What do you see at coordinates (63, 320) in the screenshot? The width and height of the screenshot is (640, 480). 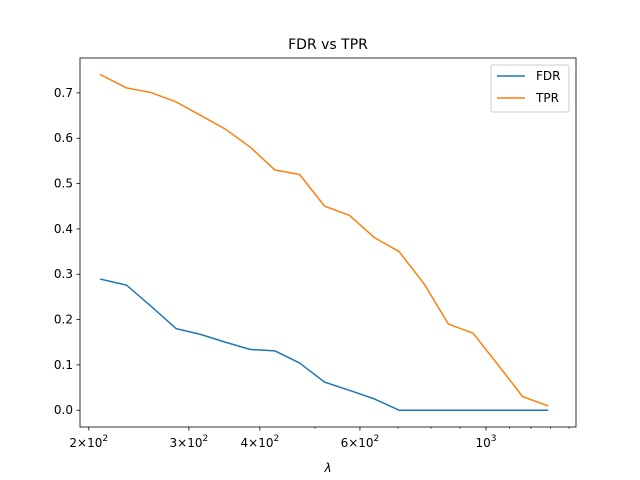 I see `y-tick-label: 0.2` at bounding box center [63, 320].